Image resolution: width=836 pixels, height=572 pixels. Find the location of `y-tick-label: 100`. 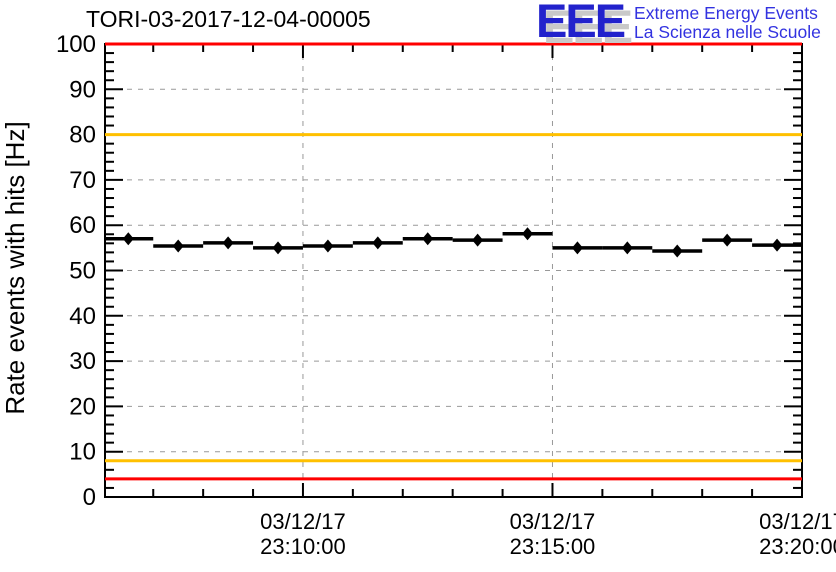

y-tick-label: 100 is located at coordinates (76, 44).